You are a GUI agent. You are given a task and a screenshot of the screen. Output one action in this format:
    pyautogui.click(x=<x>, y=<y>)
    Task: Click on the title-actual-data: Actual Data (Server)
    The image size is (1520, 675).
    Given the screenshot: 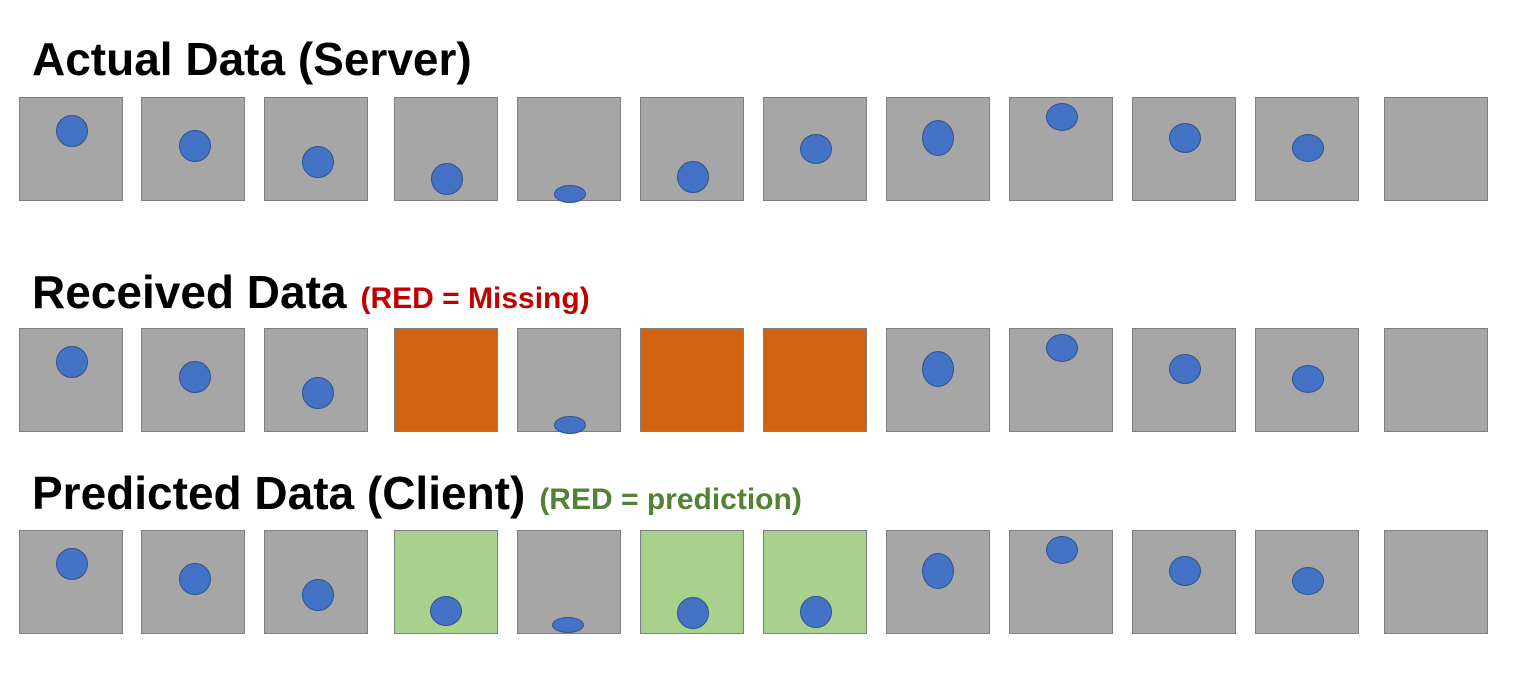 What is the action you would take?
    pyautogui.click(x=252, y=59)
    